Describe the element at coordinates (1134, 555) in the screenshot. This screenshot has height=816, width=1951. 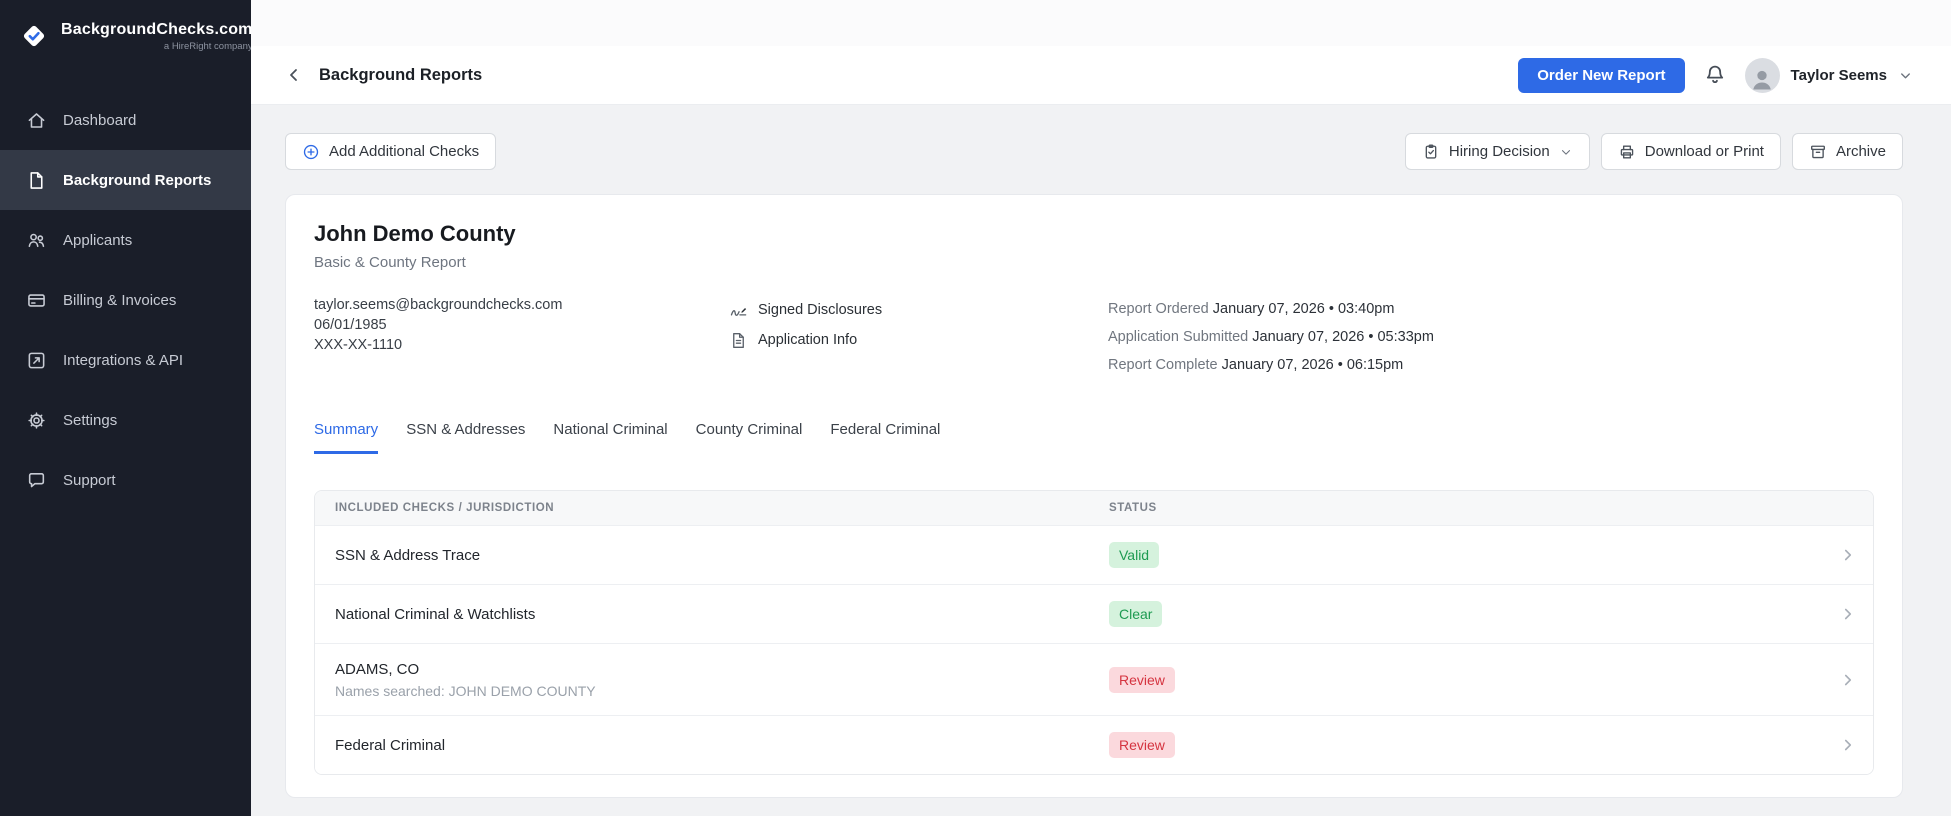
I see `status-badge: Valid` at that location.